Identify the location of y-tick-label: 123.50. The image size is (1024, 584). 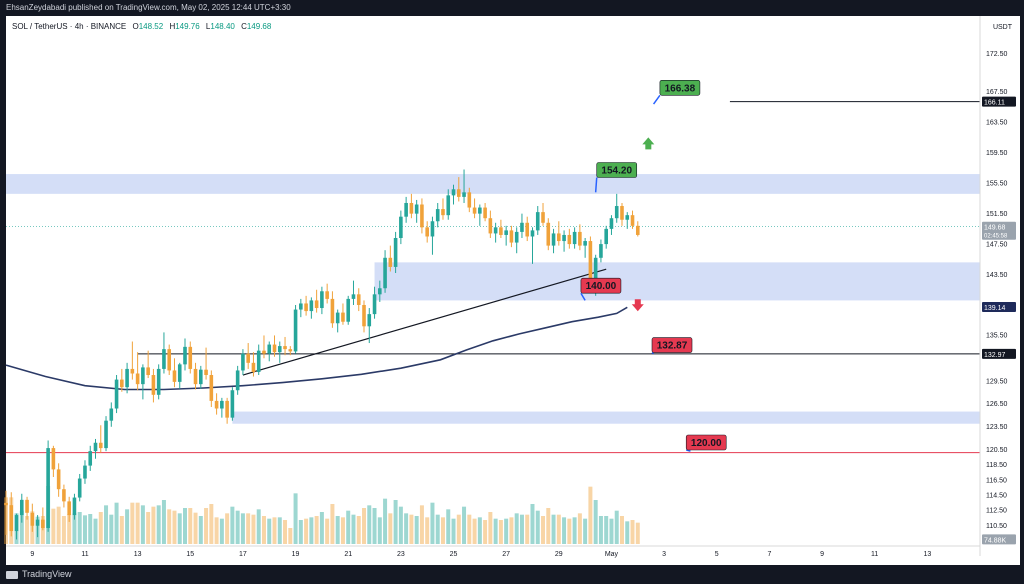
(997, 427).